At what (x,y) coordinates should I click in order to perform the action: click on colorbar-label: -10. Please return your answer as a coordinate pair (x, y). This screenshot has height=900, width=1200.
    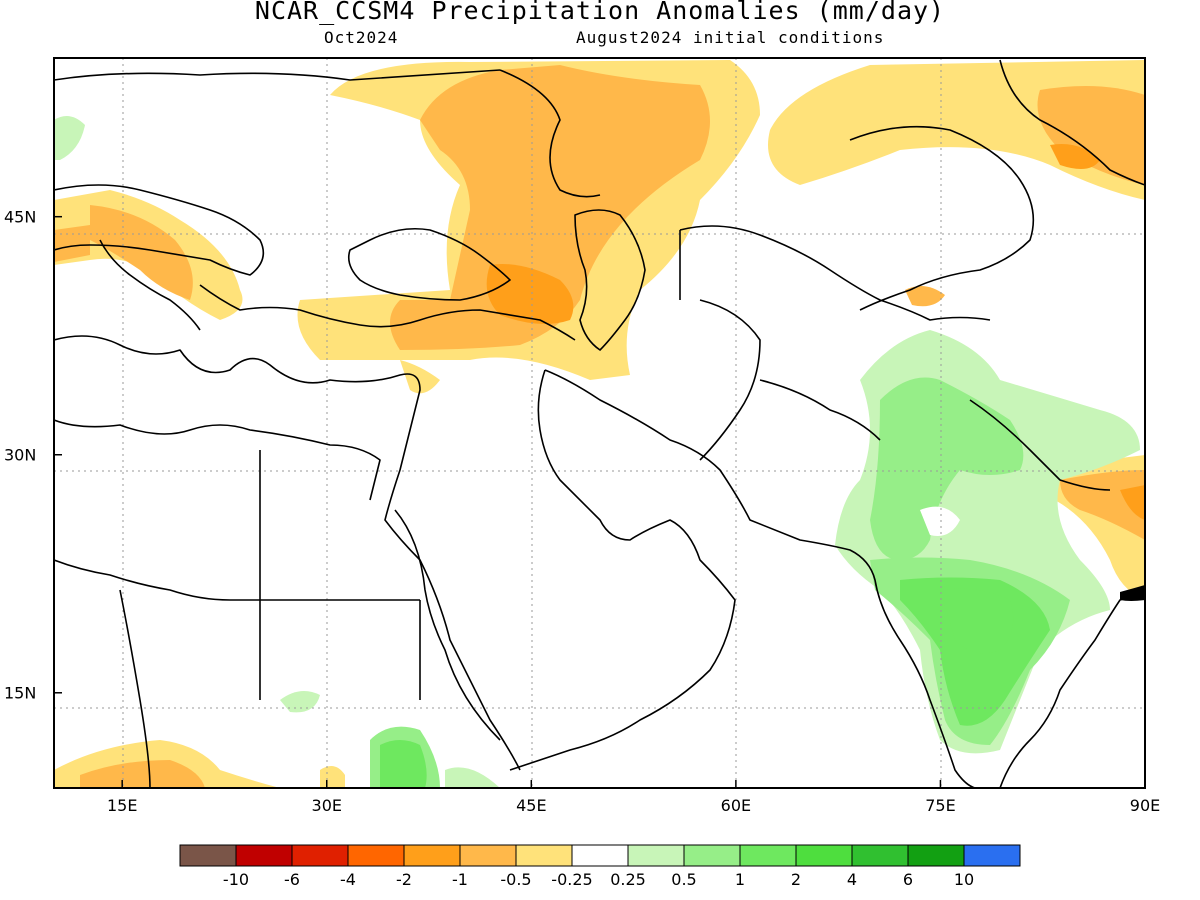
    Looking at the image, I should click on (236, 879).